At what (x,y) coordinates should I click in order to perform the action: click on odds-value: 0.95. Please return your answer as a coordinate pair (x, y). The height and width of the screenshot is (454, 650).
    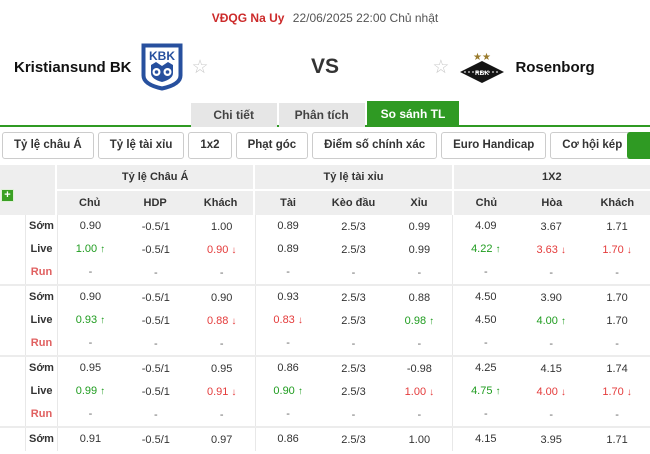
    Looking at the image, I should click on (222, 368).